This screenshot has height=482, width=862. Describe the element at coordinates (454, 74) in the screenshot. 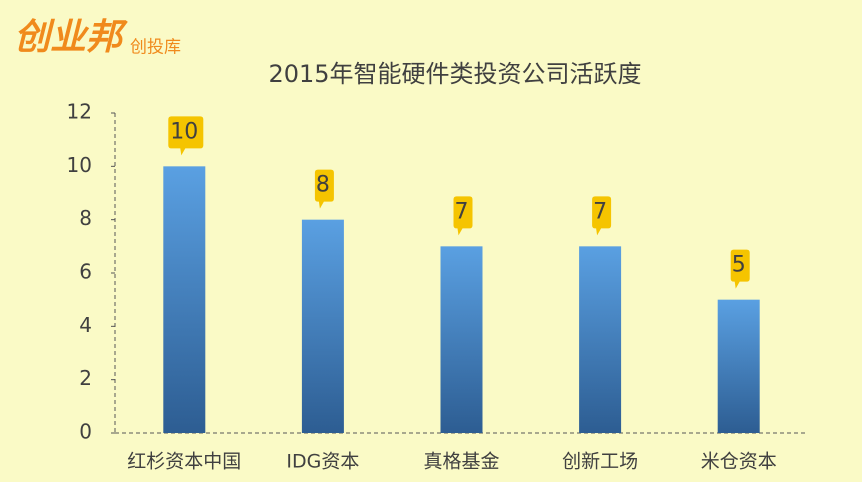

I see `chart-title: 2015年智能硬件类投资公司活跃度` at that location.